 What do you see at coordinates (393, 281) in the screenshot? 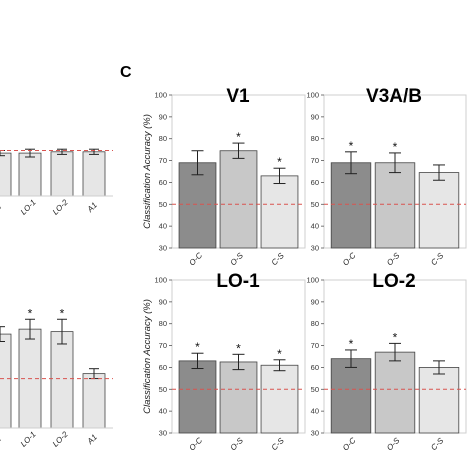
I see `chart-title: LO-2` at bounding box center [393, 281].